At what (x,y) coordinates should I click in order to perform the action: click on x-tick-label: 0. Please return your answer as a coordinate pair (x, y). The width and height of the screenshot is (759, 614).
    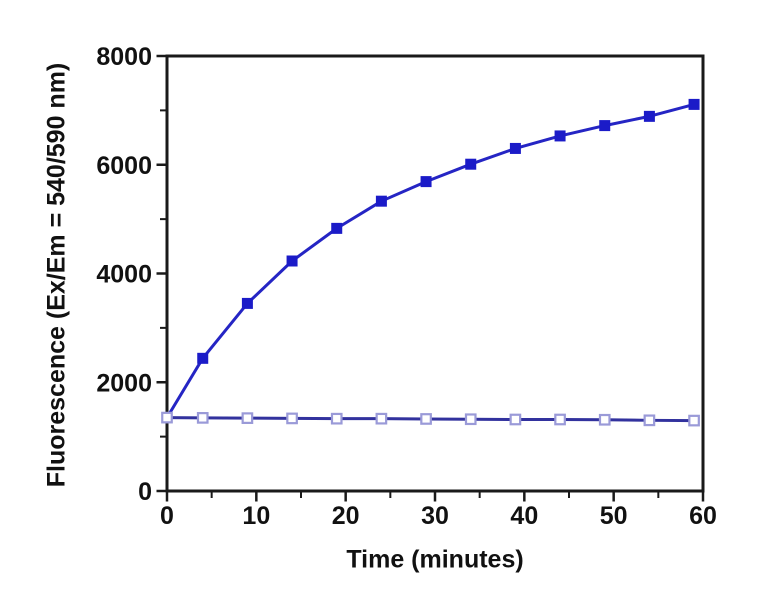
    Looking at the image, I should click on (167, 516).